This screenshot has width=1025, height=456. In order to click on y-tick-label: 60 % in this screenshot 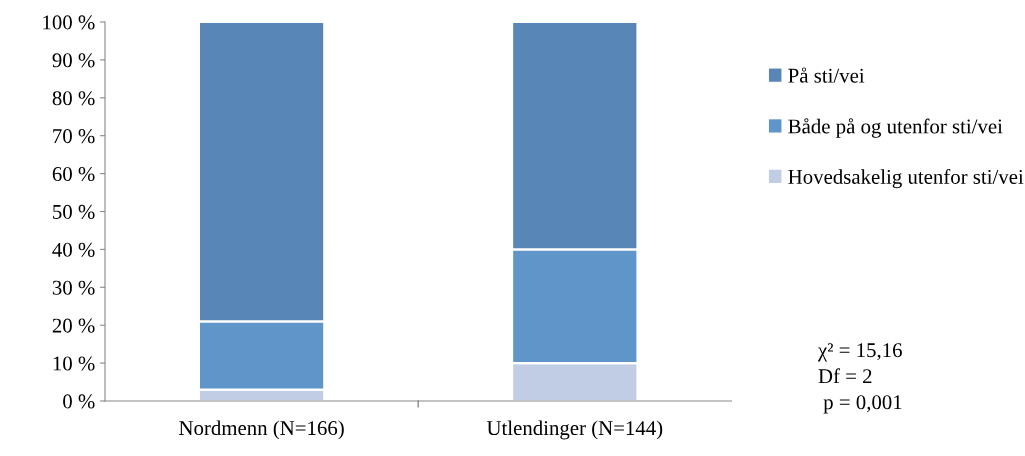, I will do `click(73, 174)`.